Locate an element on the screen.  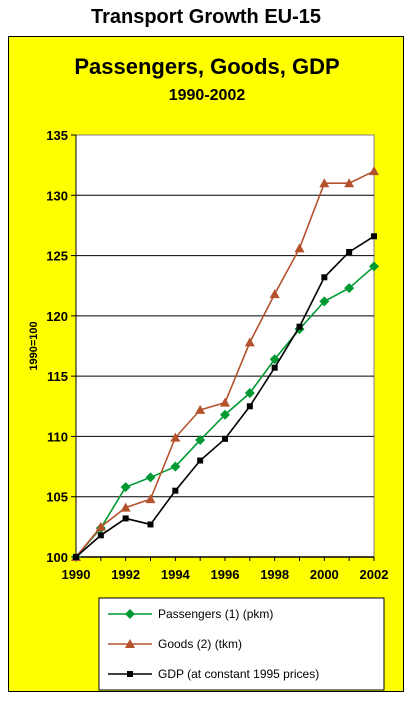
x-tick-label: 2002 is located at coordinates (374, 574).